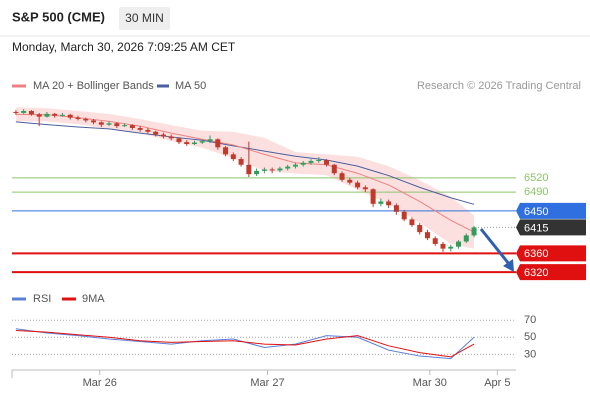 The width and height of the screenshot is (590, 400). What do you see at coordinates (536, 192) in the screenshot?
I see `level-label: 6490` at bounding box center [536, 192].